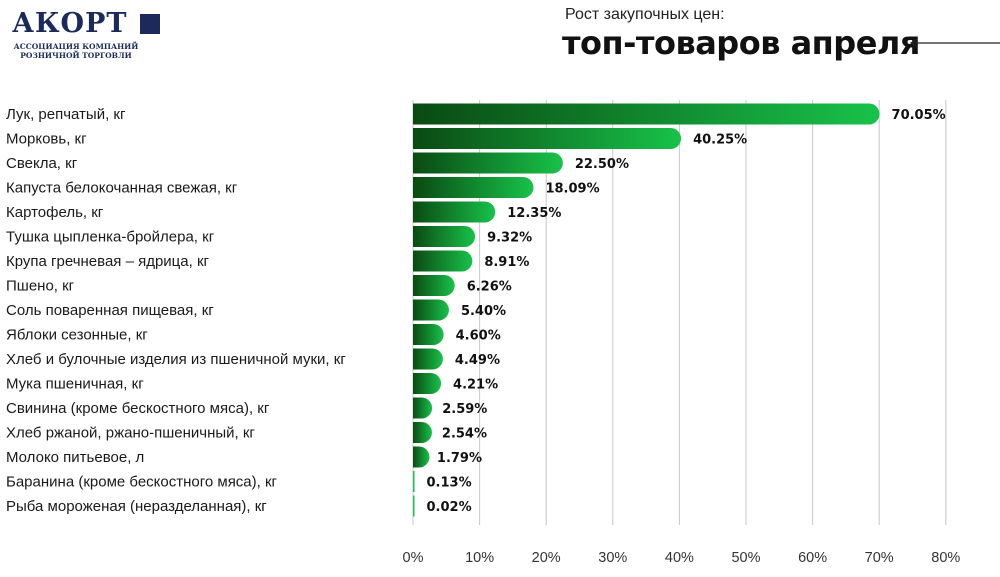 Image resolution: width=1000 pixels, height=577 pixels. I want to click on value-label: 5.40%, so click(483, 311).